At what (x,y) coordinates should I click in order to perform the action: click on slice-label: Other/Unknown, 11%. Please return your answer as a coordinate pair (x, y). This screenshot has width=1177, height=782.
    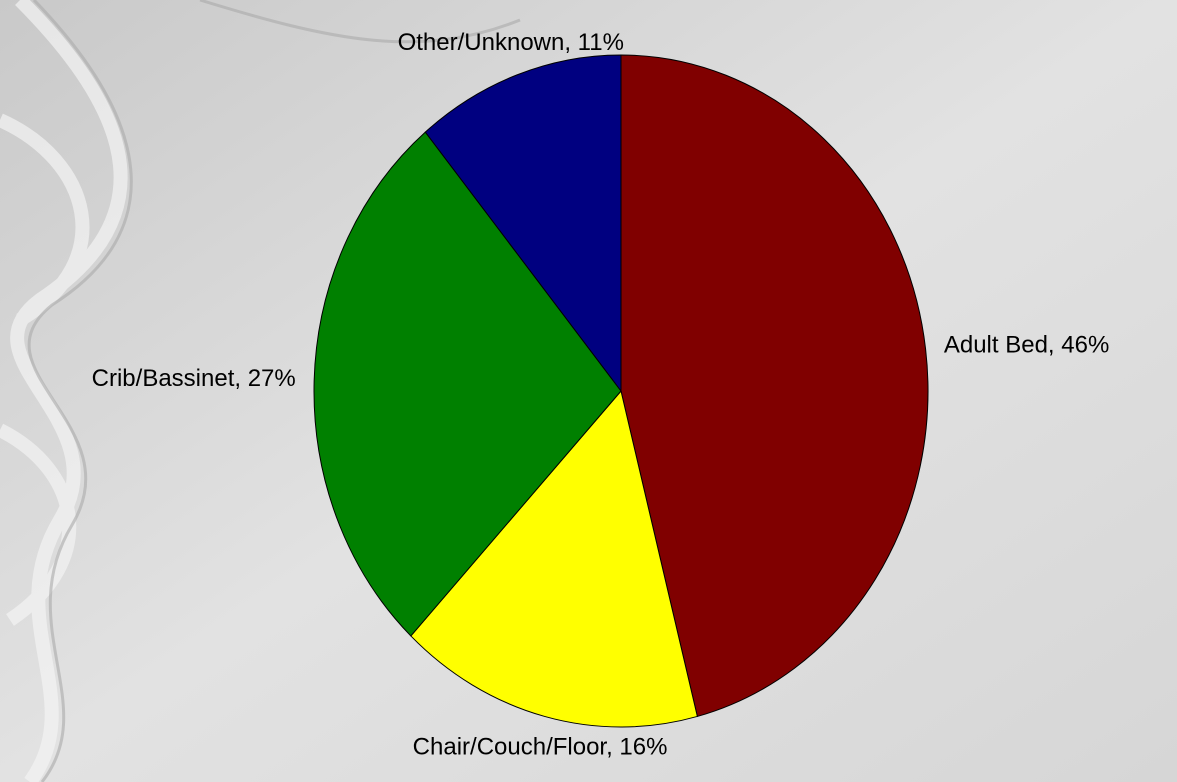
    Looking at the image, I should click on (511, 42).